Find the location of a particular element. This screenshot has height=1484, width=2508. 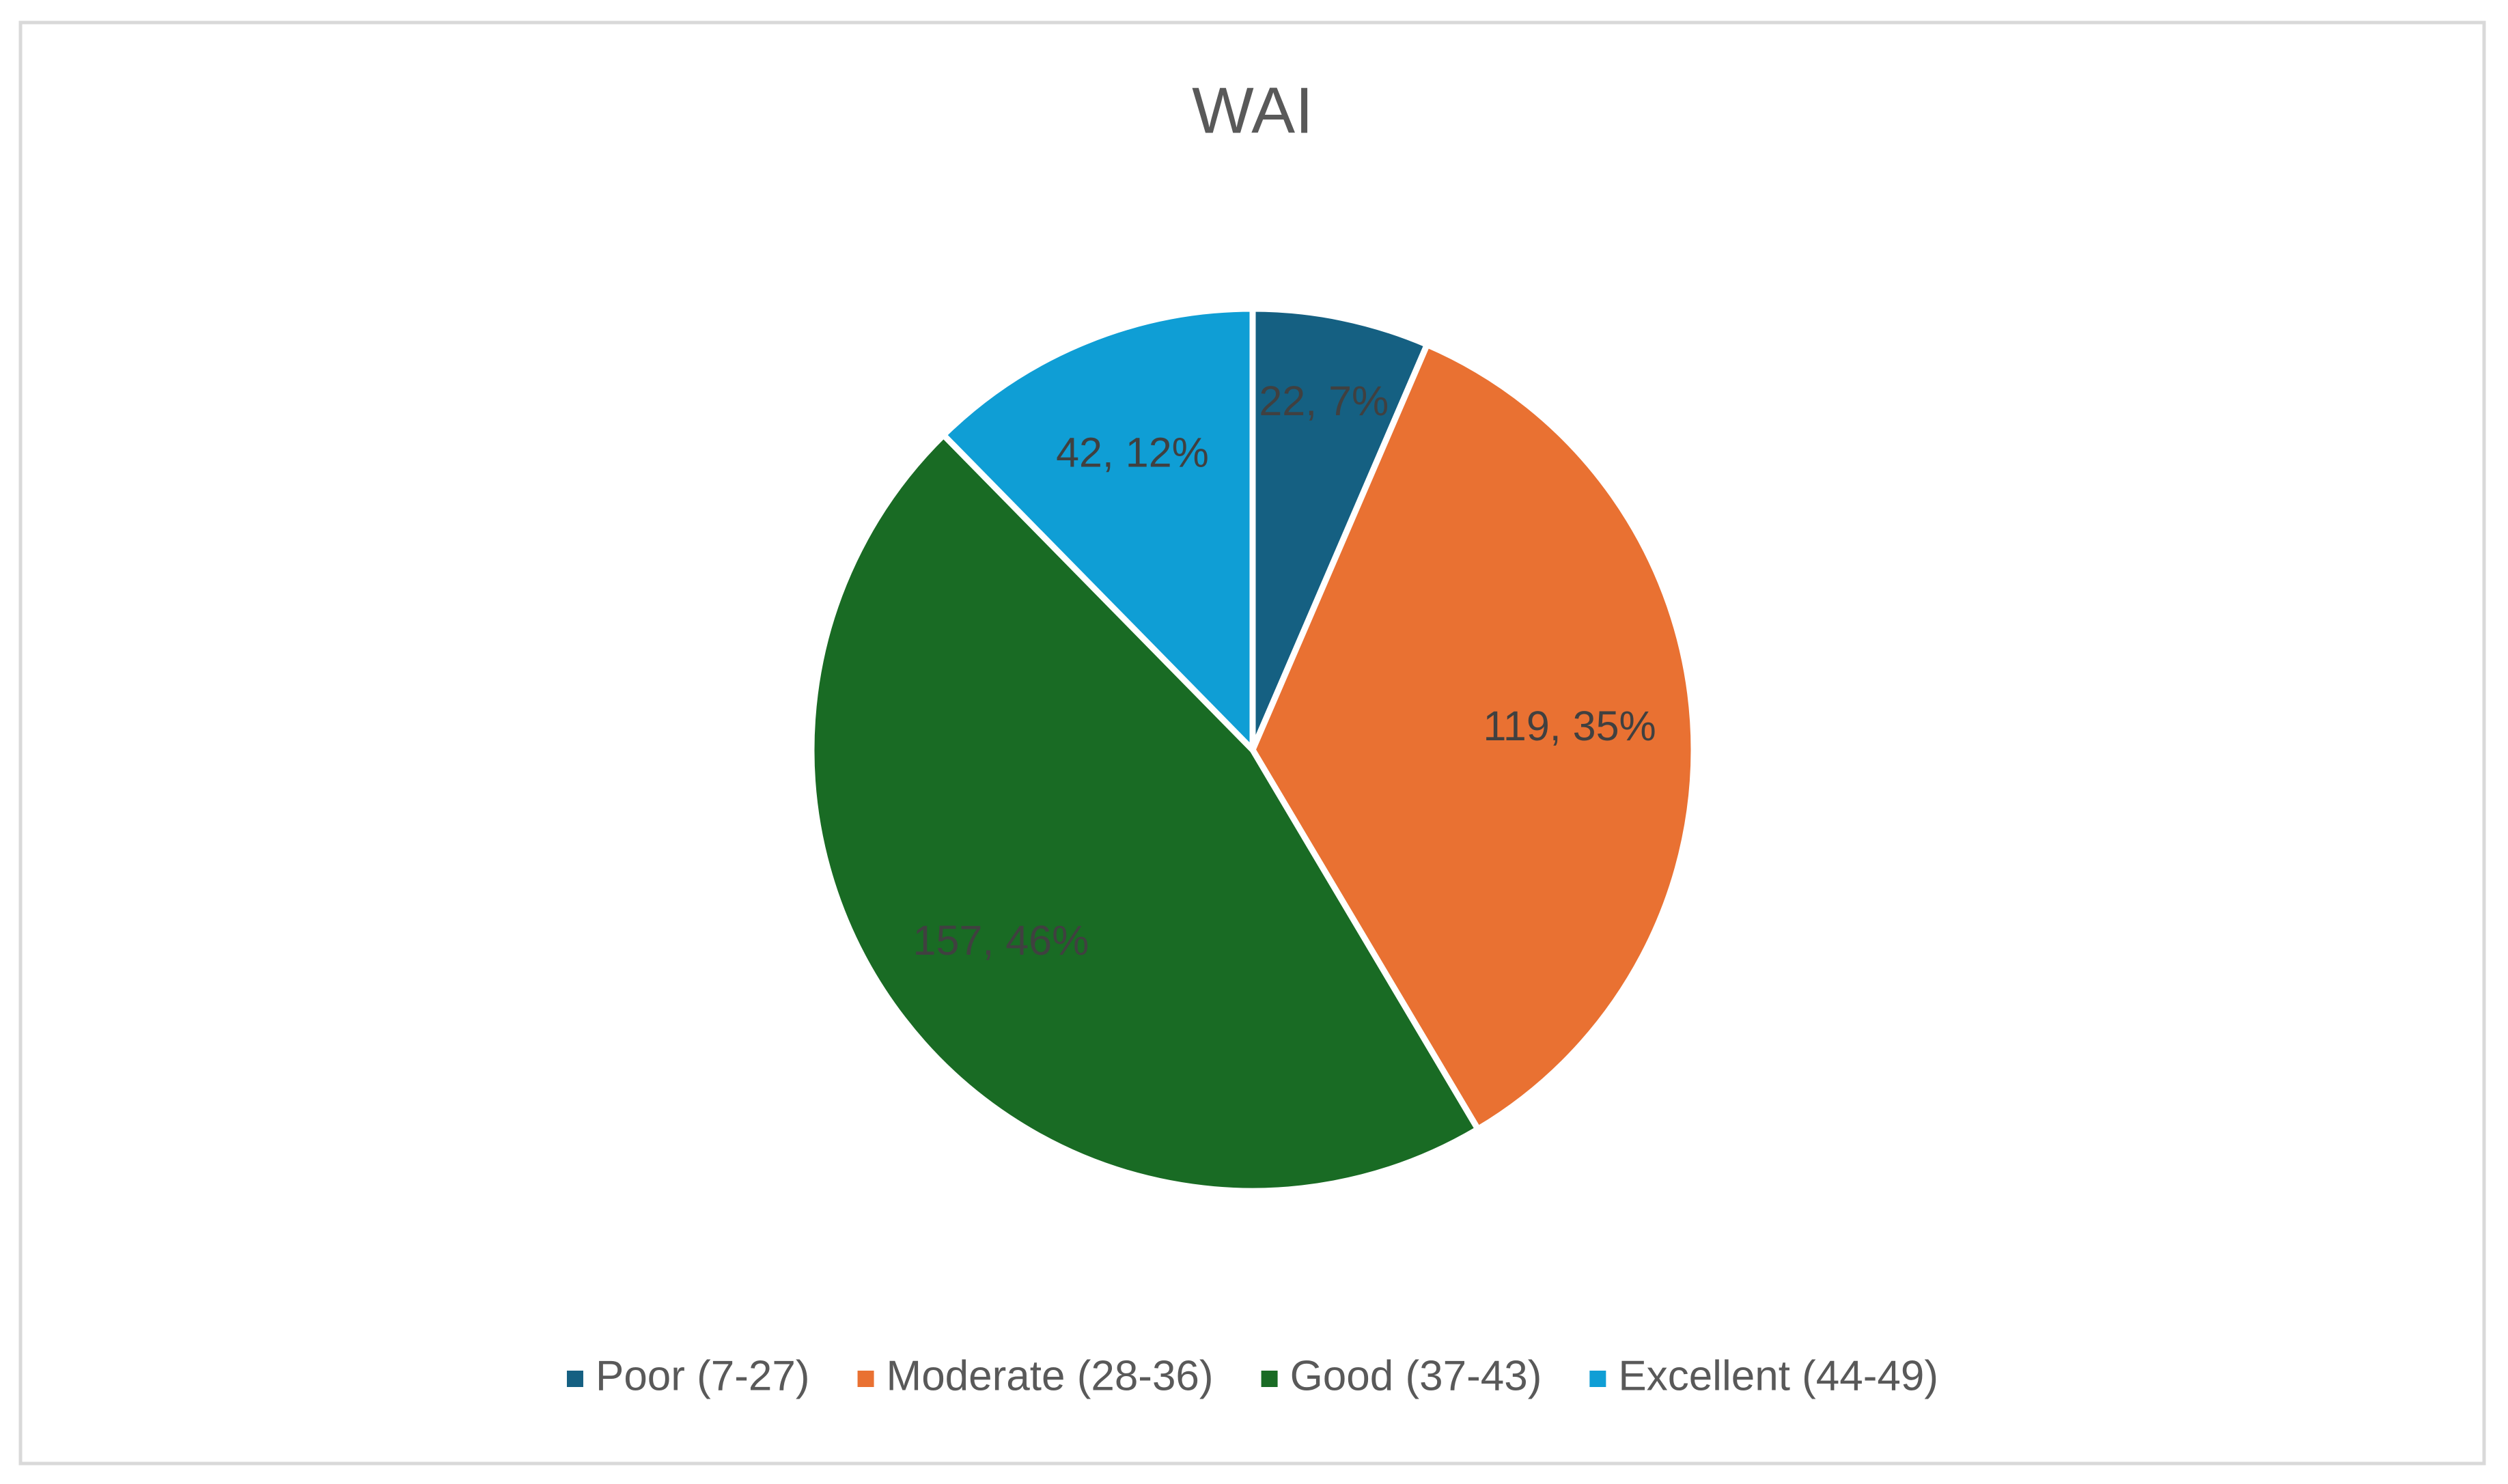

chart-title: WAI is located at coordinates (1252, 110).